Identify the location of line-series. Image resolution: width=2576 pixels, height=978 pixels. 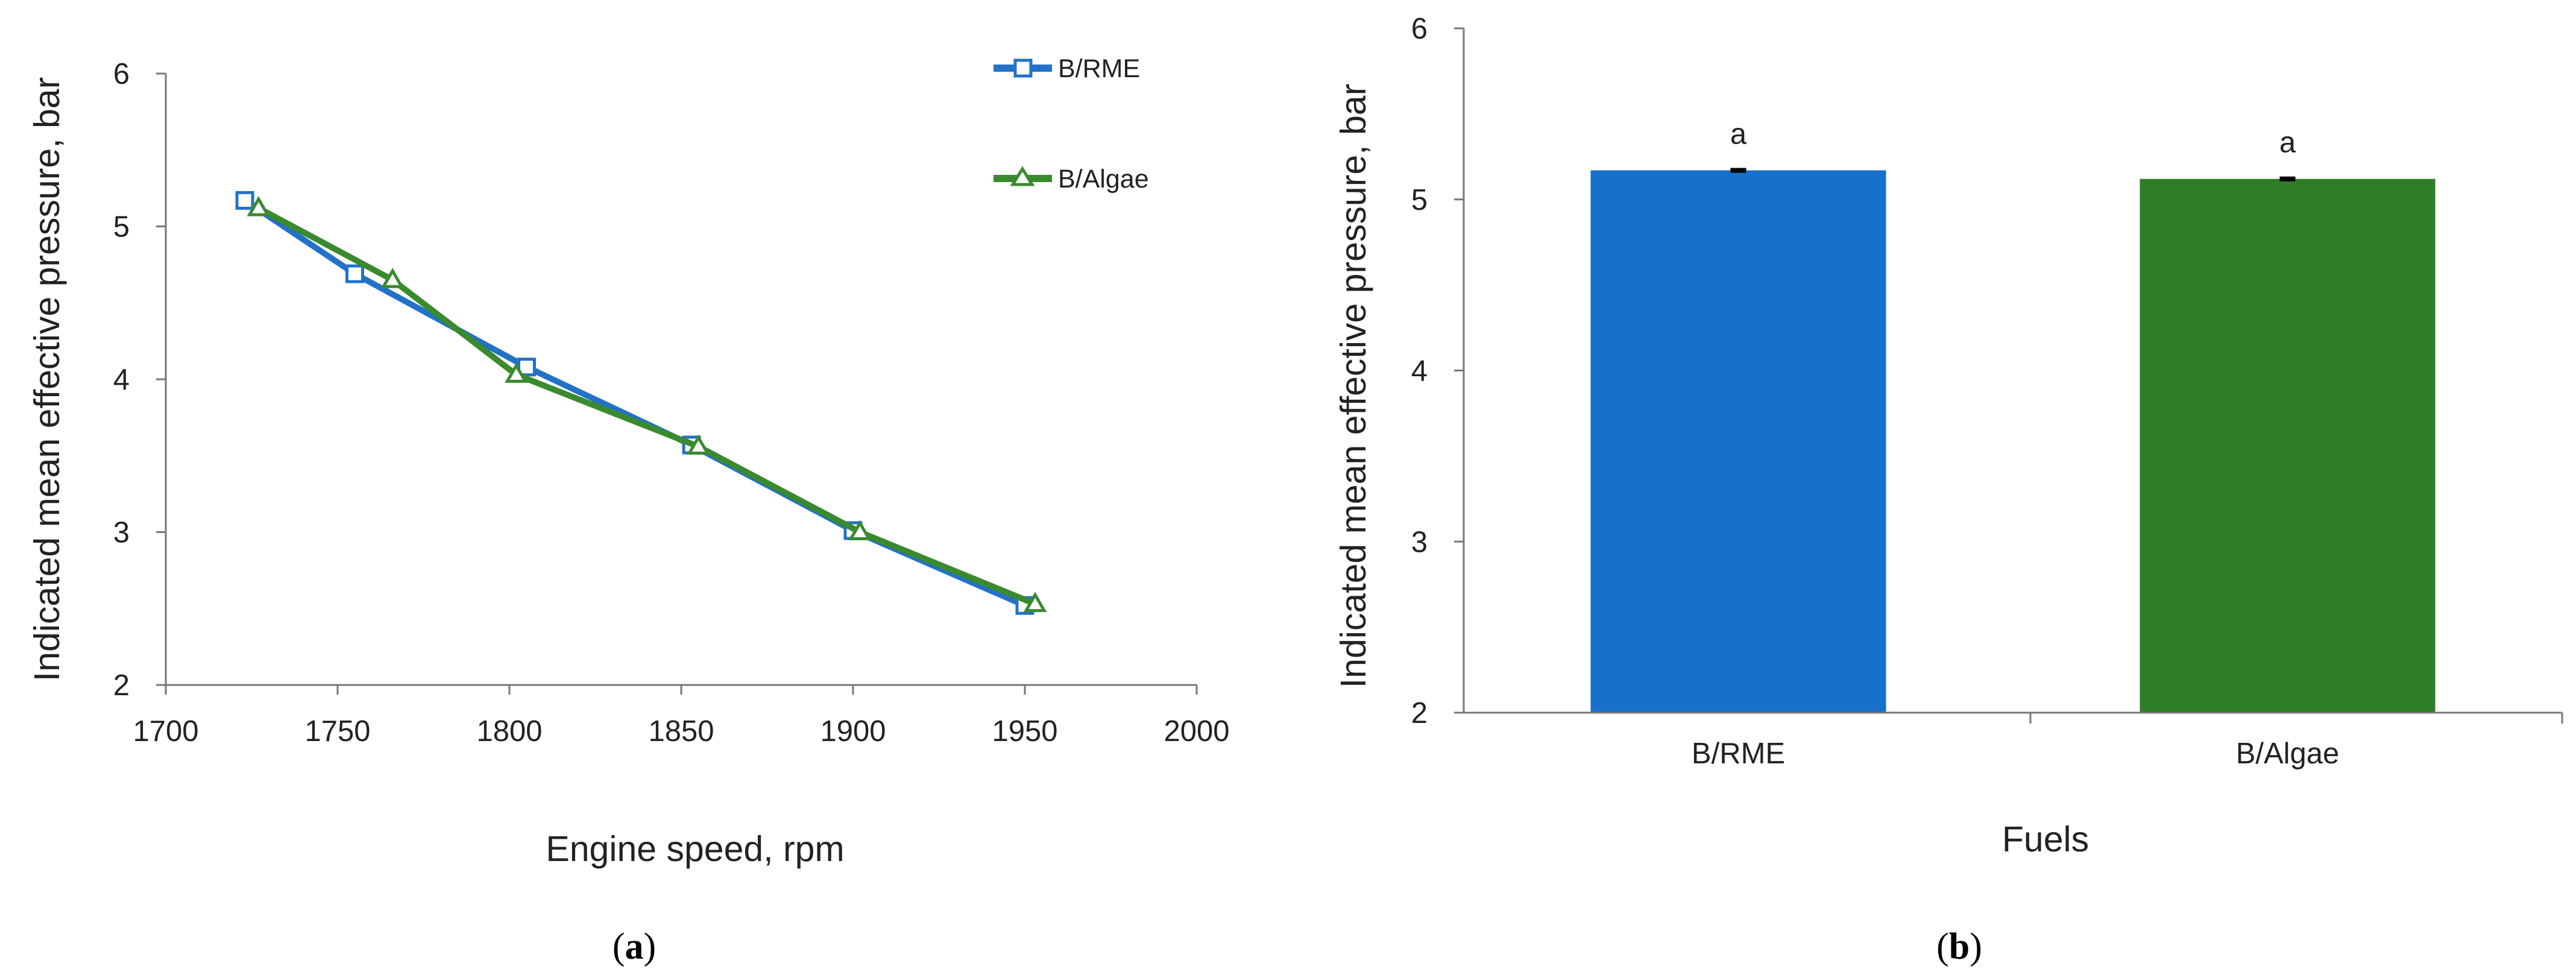
(641, 403).